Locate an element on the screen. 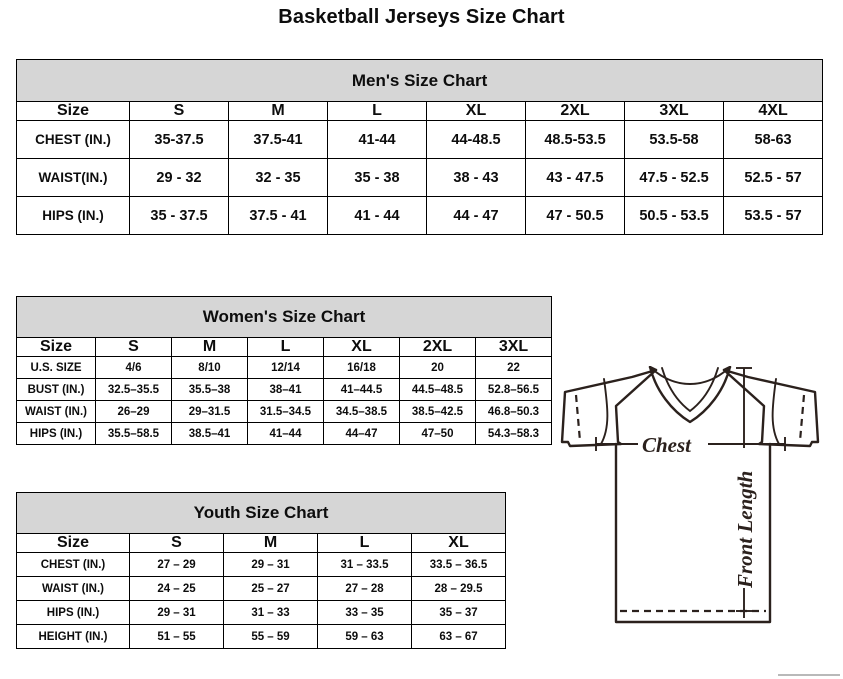 The height and width of the screenshot is (679, 843). right-shoulder-seam is located at coordinates (727, 369).